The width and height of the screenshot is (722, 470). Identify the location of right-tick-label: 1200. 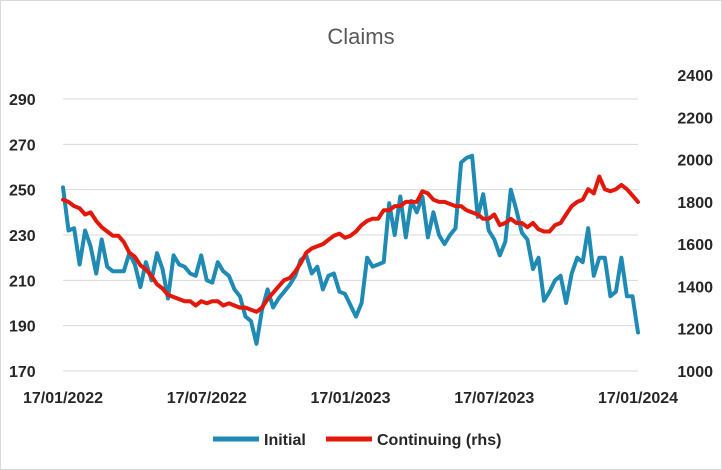
(695, 330).